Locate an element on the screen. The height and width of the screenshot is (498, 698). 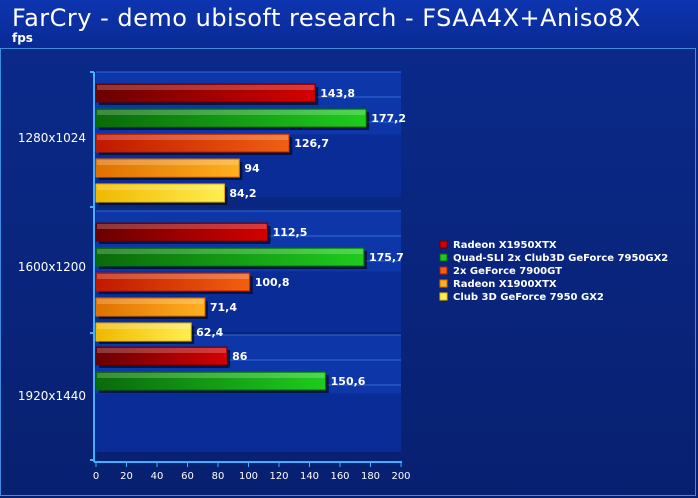
value-label: 126,7 is located at coordinates (311, 143).